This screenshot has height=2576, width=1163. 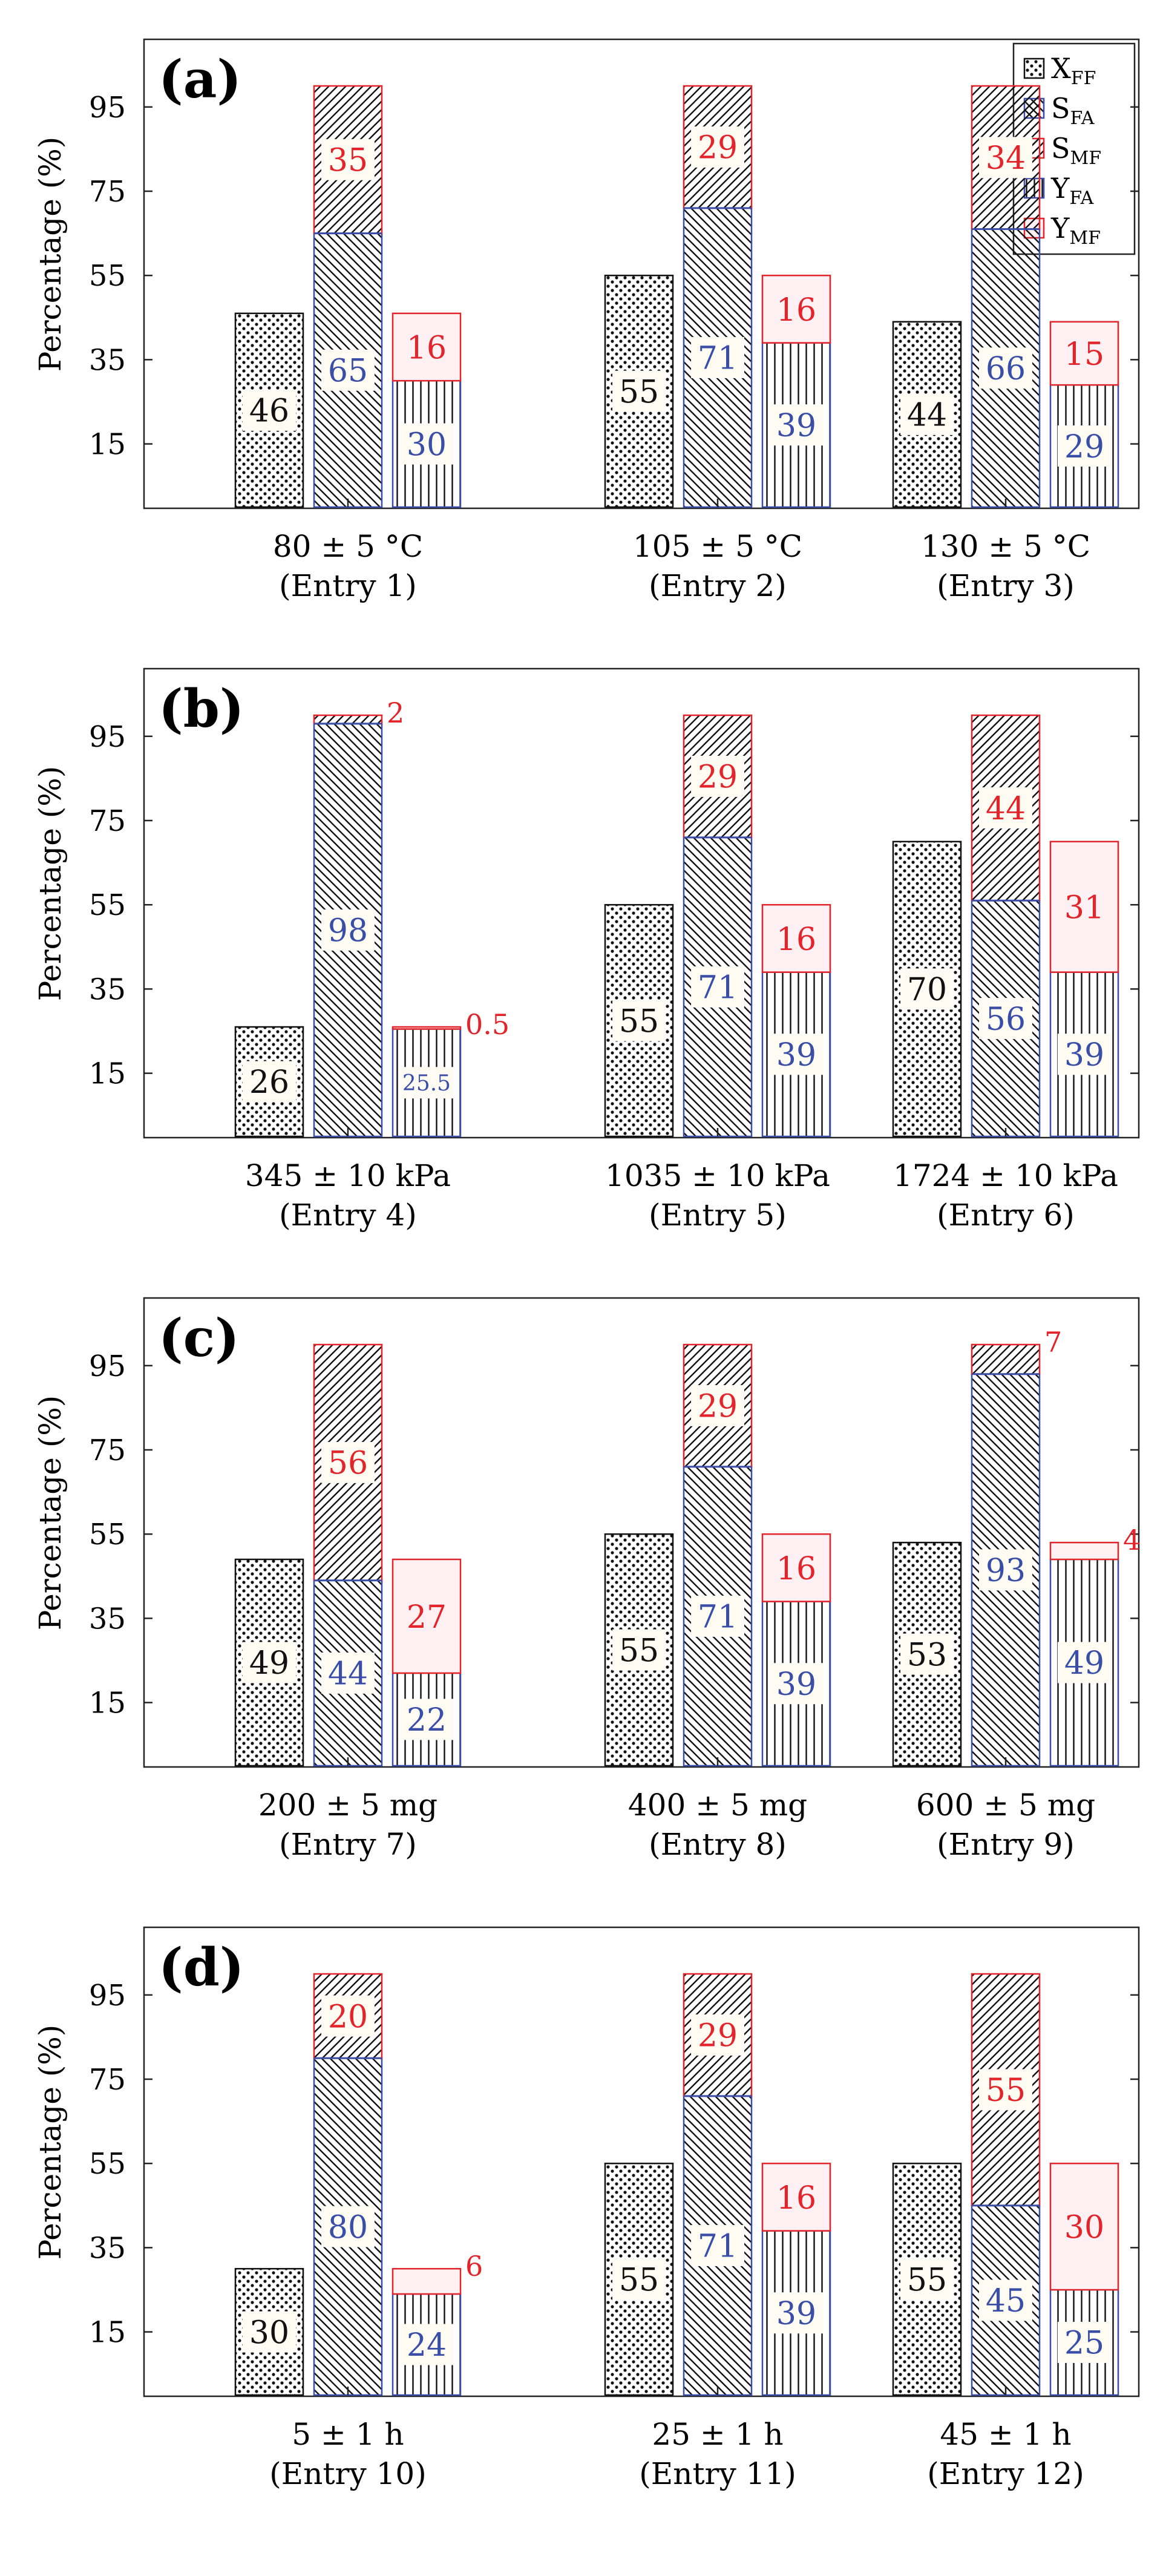 I want to click on label-xff: 46, so click(x=269, y=411).